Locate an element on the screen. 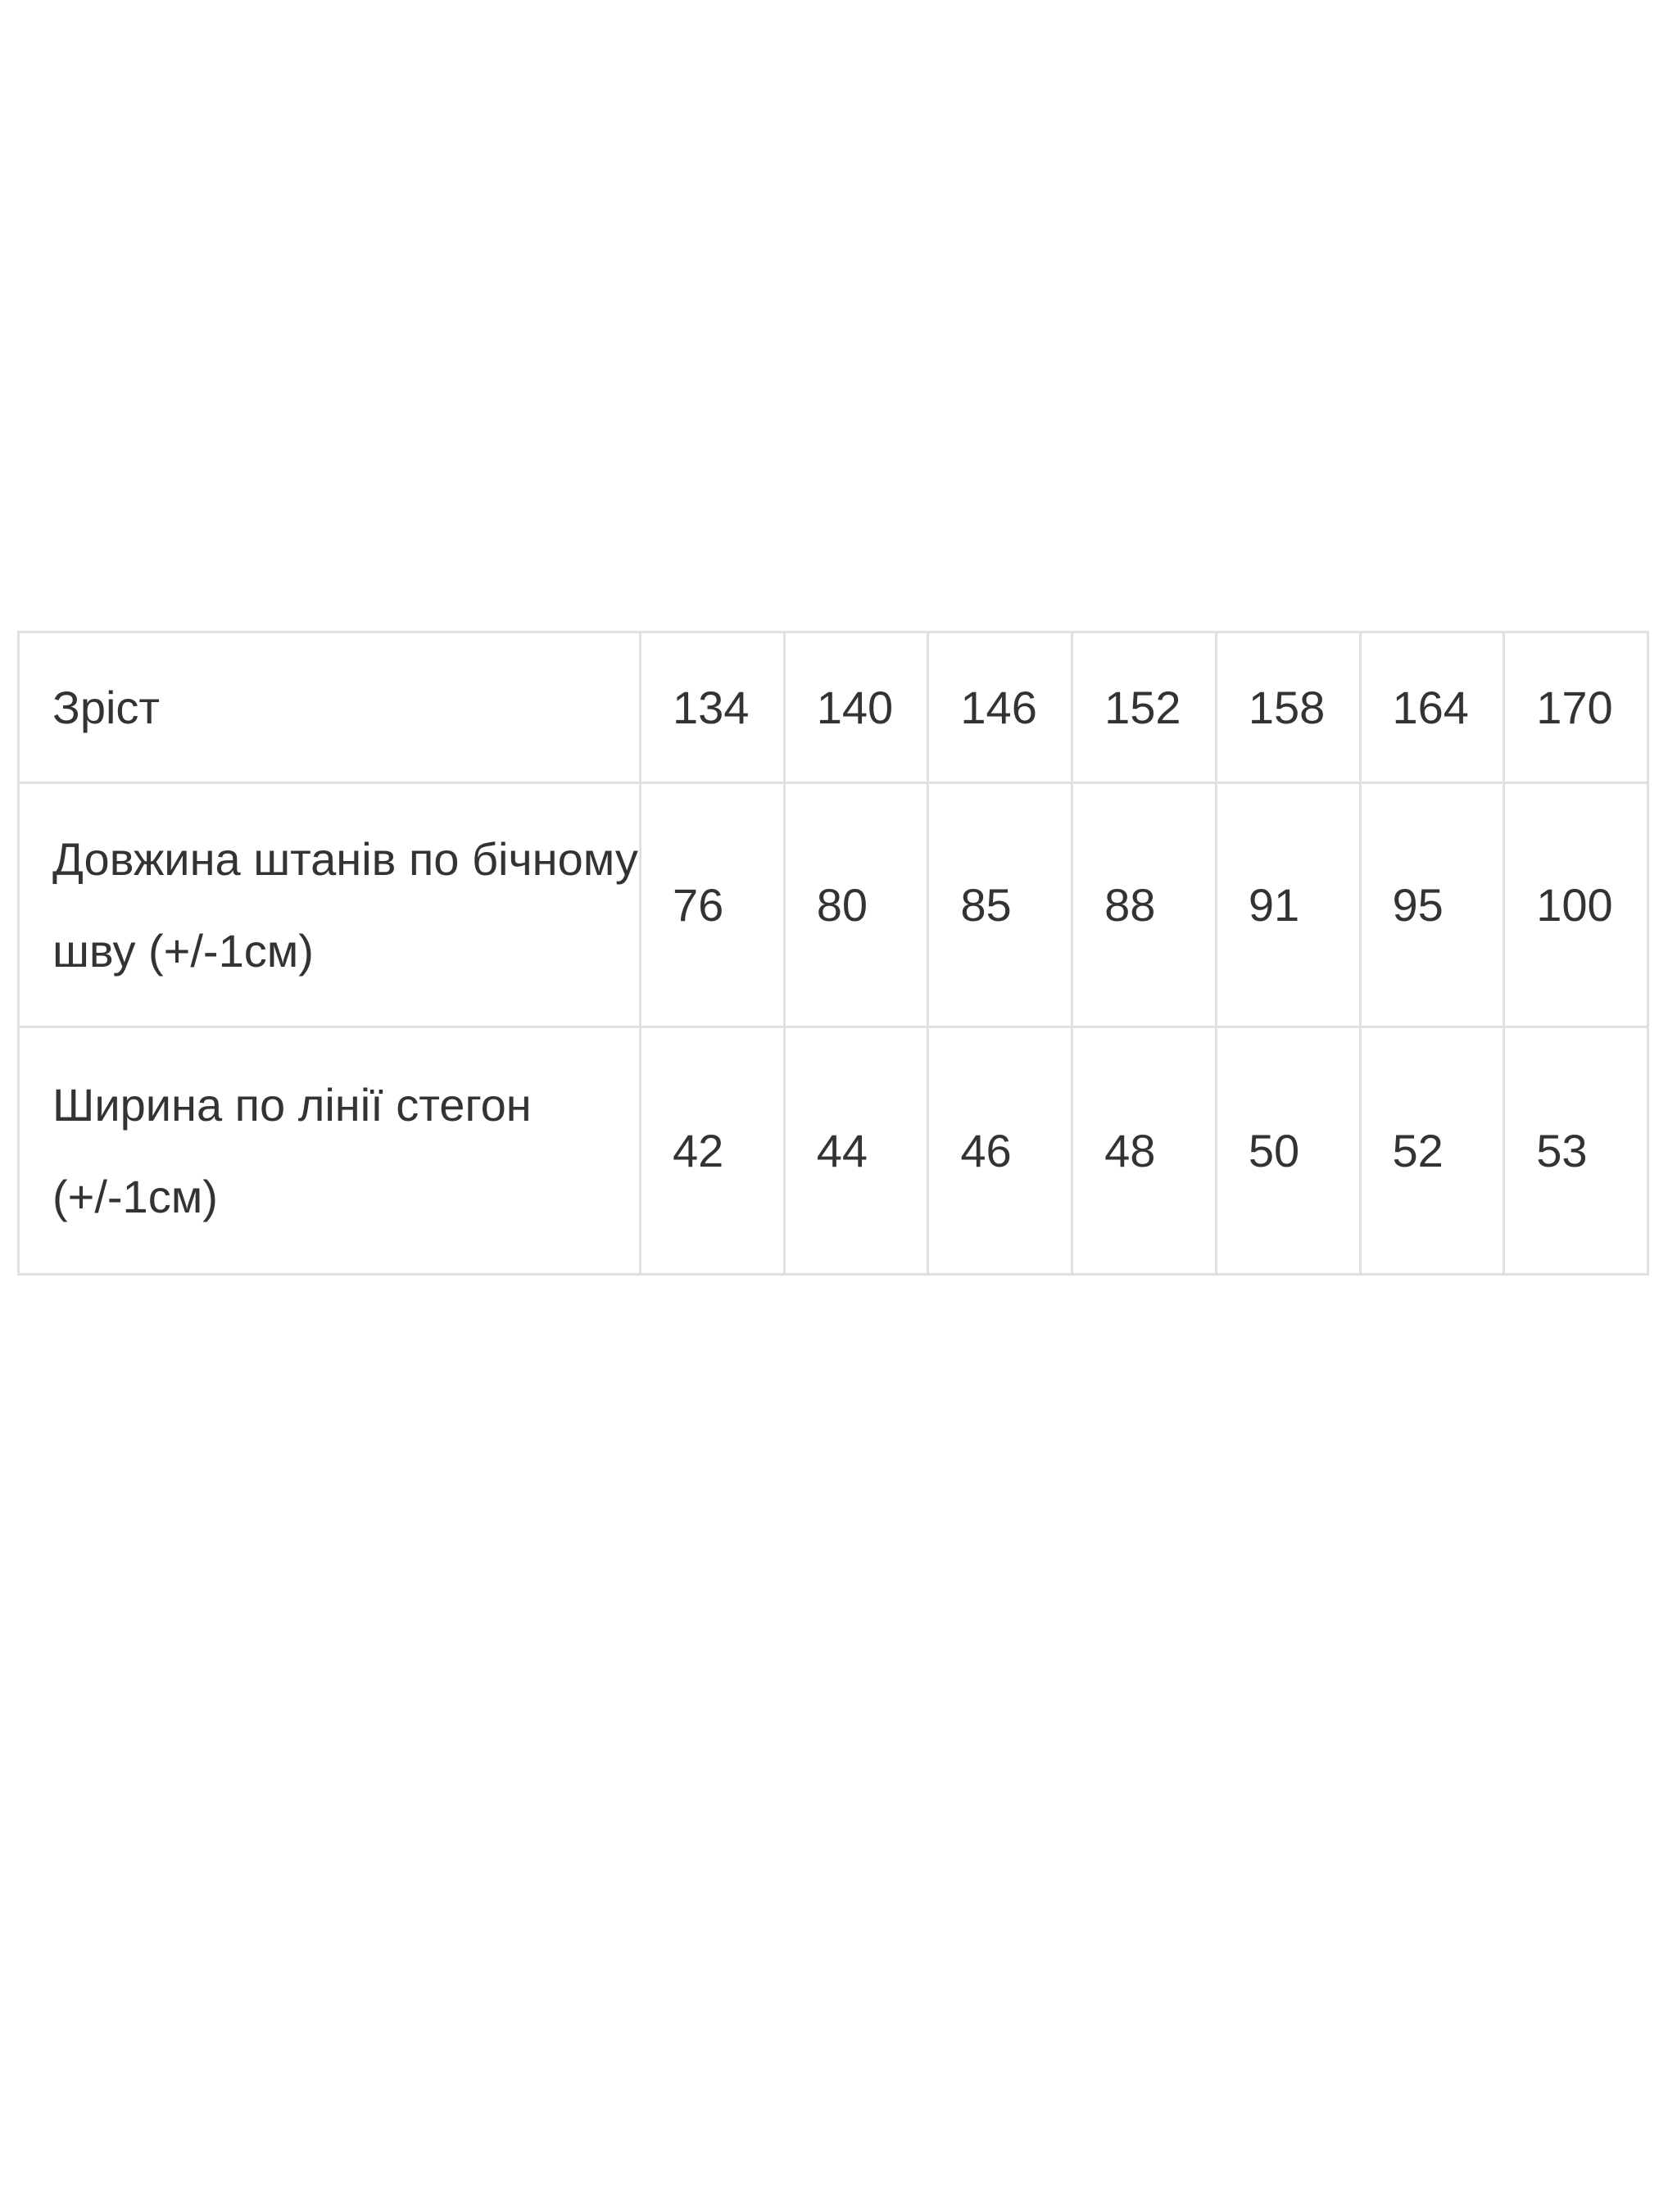 The image size is (1659, 2212). cell: 46 is located at coordinates (1000, 1151).